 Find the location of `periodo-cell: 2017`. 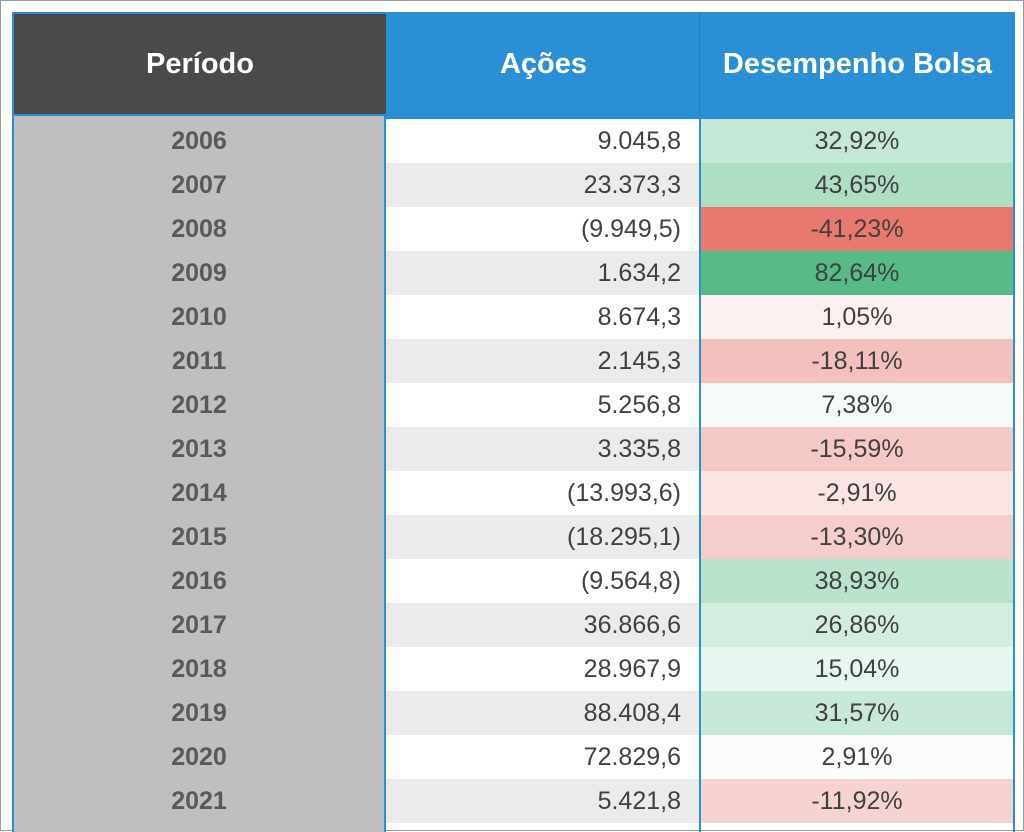

periodo-cell: 2017 is located at coordinates (199, 624).